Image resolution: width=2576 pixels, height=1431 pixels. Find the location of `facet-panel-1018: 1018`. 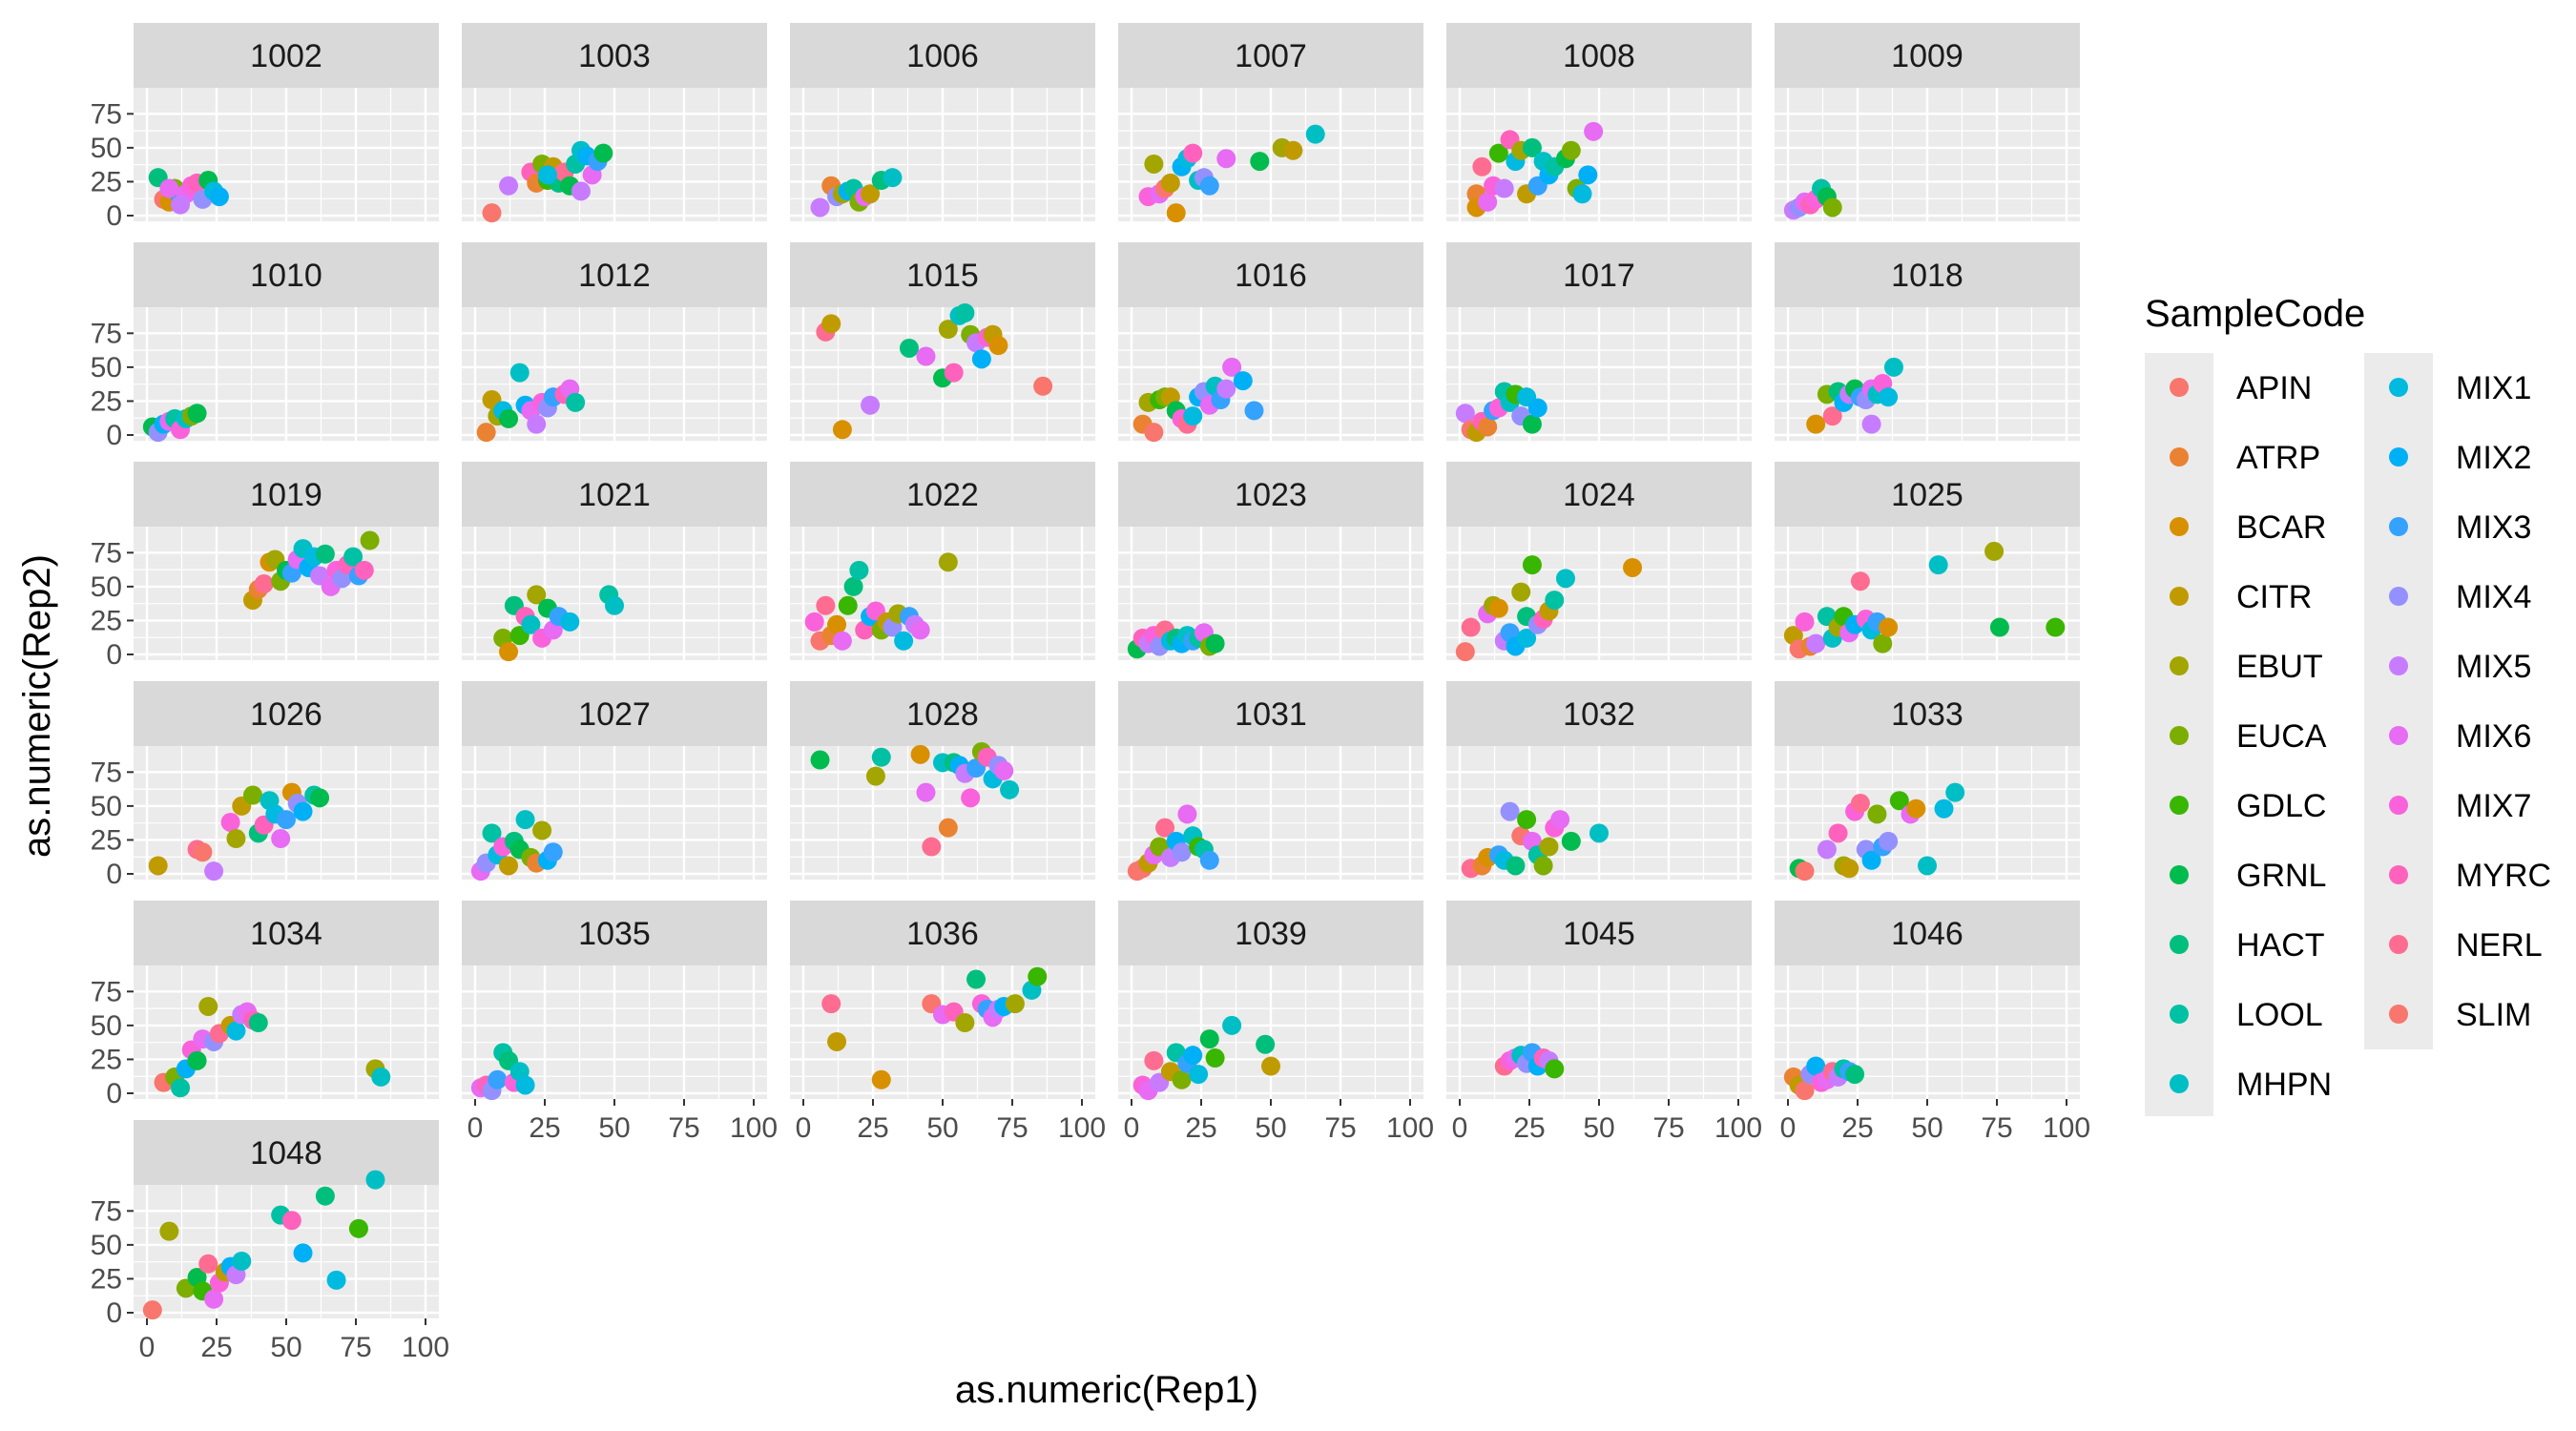

facet-panel-1018: 1018 is located at coordinates (1927, 341).